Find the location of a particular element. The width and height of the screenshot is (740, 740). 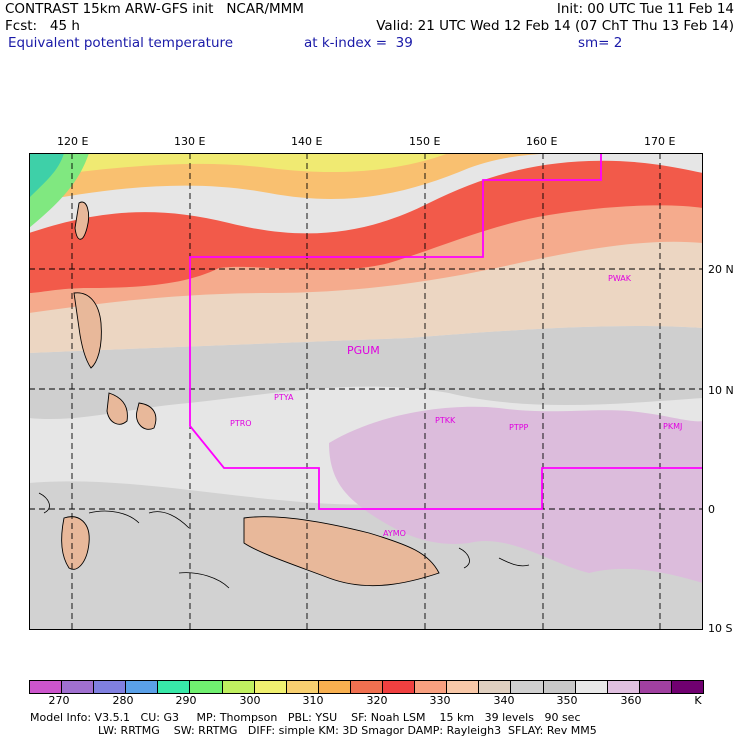

header-forecast: Fcst: 45 h is located at coordinates (42, 26).